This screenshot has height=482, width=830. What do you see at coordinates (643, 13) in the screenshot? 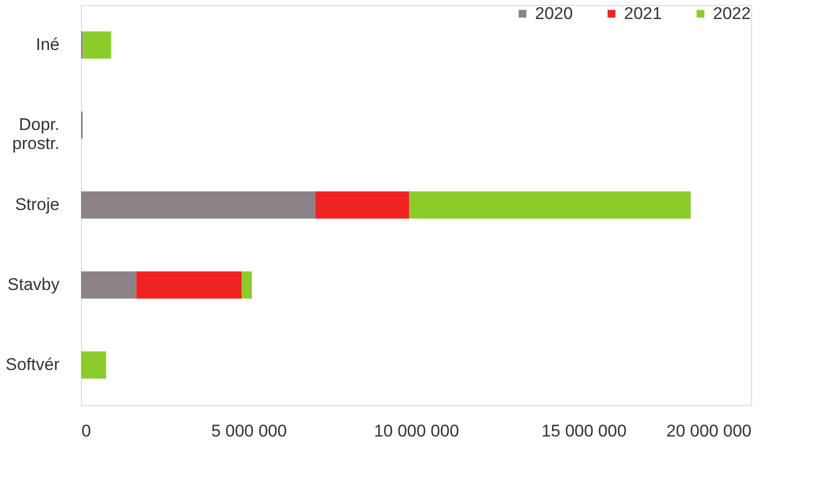
I see `legend-label: 2021` at bounding box center [643, 13].